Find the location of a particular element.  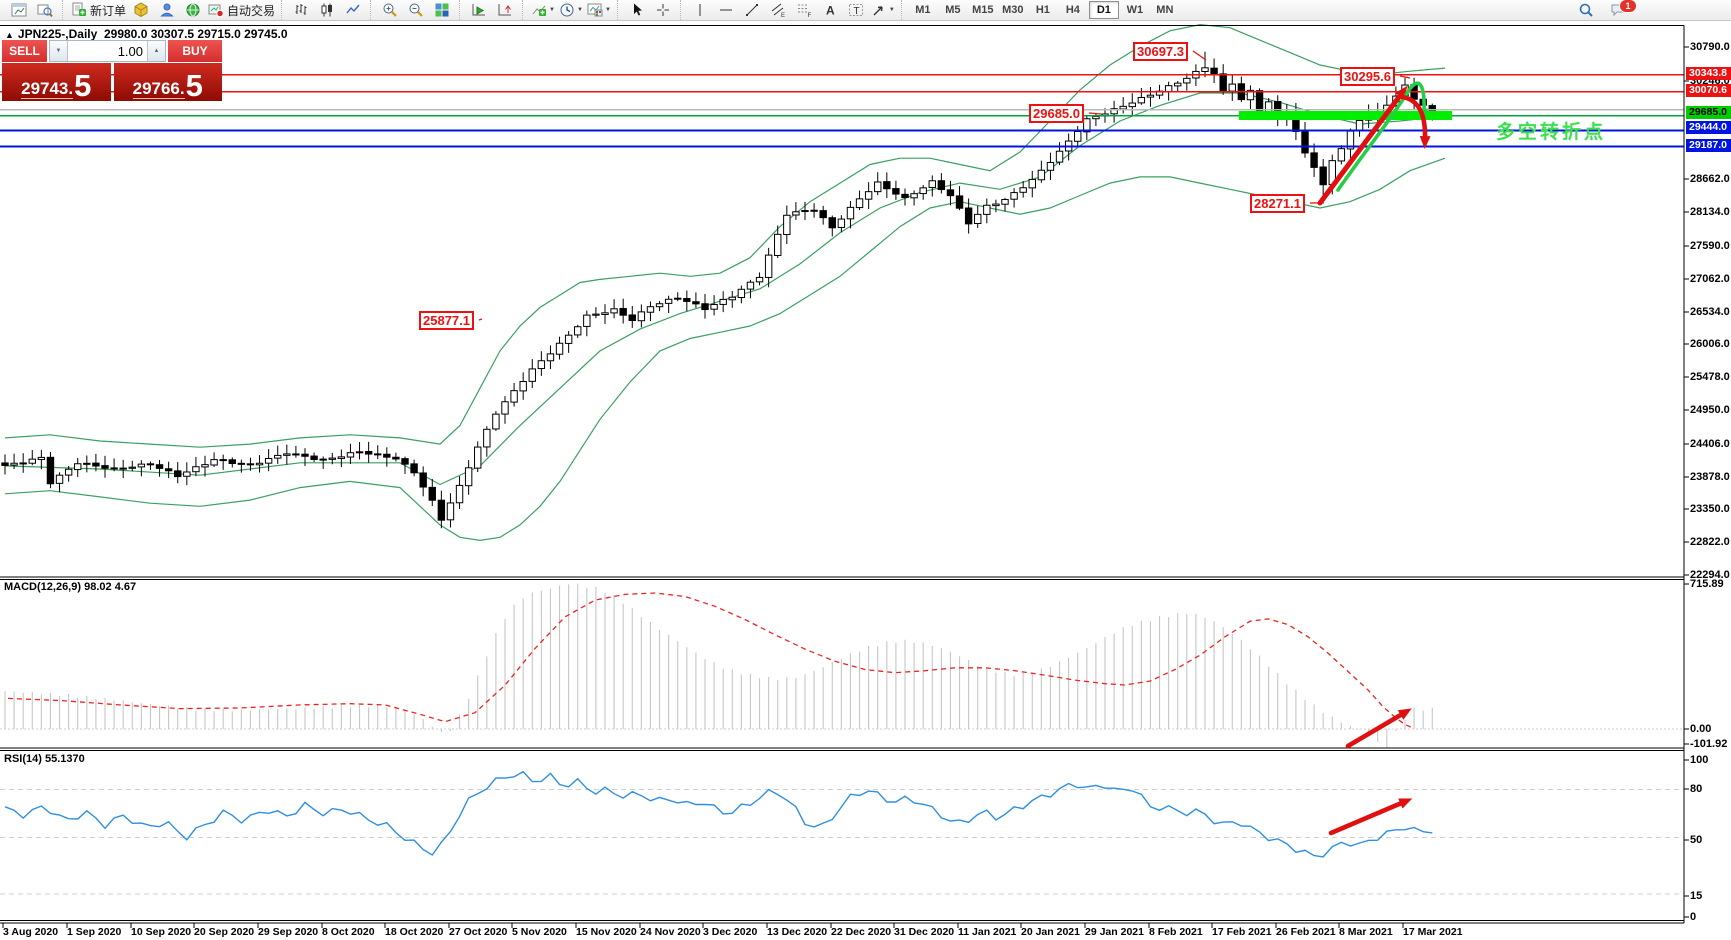

timeframe-M5: M5 is located at coordinates (953, 10).